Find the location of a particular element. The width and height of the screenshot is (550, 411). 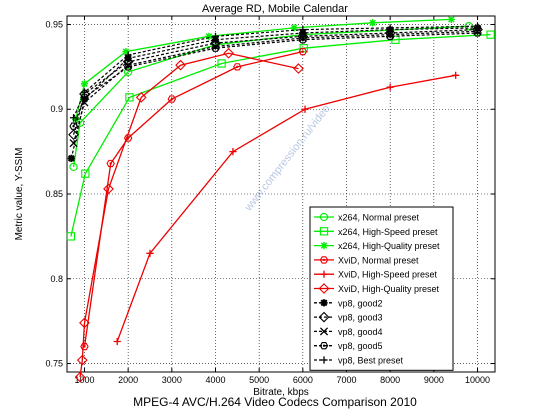

chart-title: Average RD, Mobile Calendar is located at coordinates (275, 9).